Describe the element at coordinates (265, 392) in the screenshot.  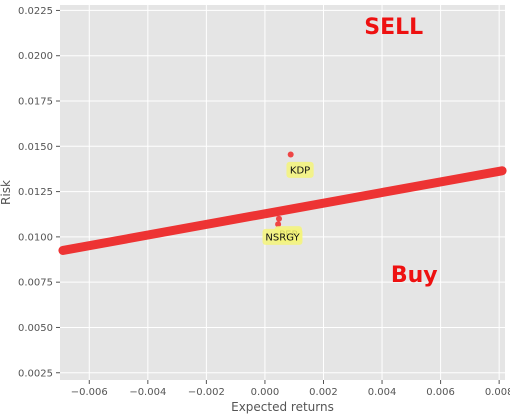
I see `x-tick-label: 0.000` at that location.